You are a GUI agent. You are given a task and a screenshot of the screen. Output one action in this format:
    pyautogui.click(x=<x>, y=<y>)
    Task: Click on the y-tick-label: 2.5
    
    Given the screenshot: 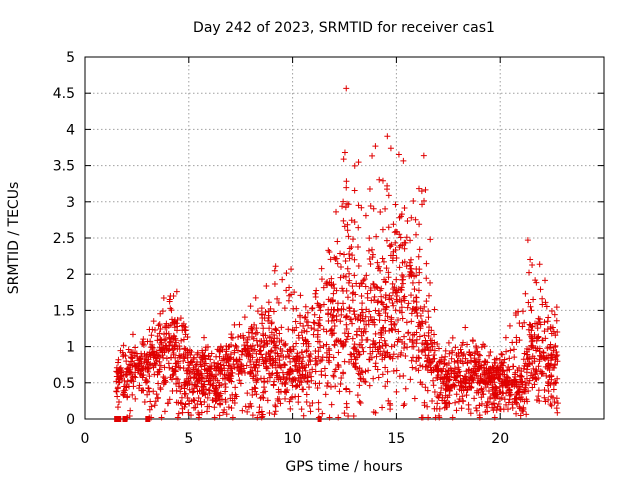 What is the action you would take?
    pyautogui.click(x=64, y=239)
    